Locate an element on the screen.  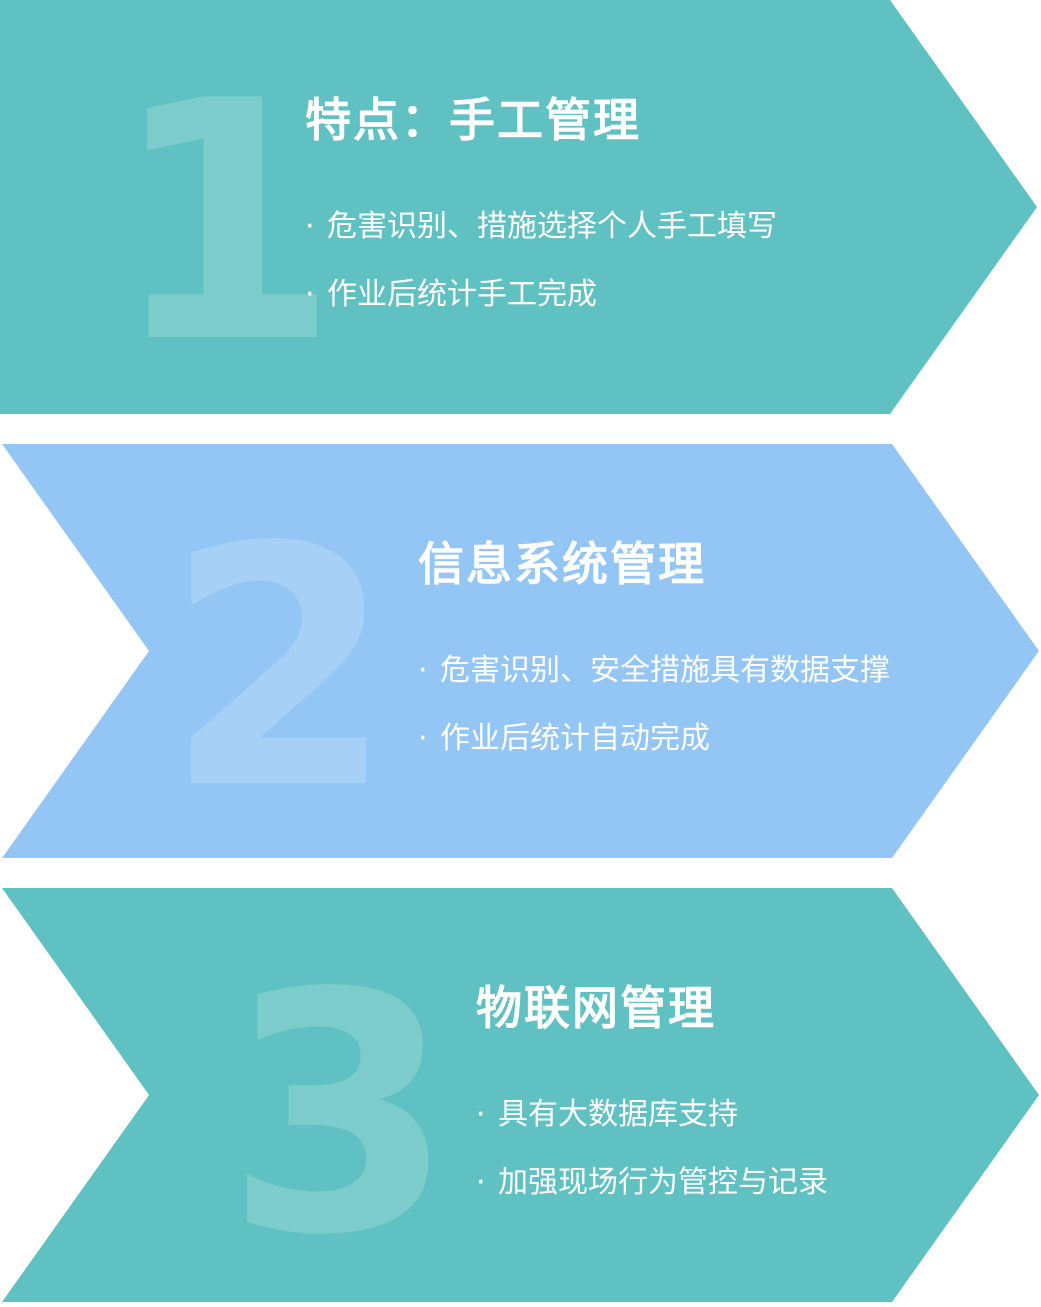
bullet-text: 作业后统计手工完成 is located at coordinates (462, 294).